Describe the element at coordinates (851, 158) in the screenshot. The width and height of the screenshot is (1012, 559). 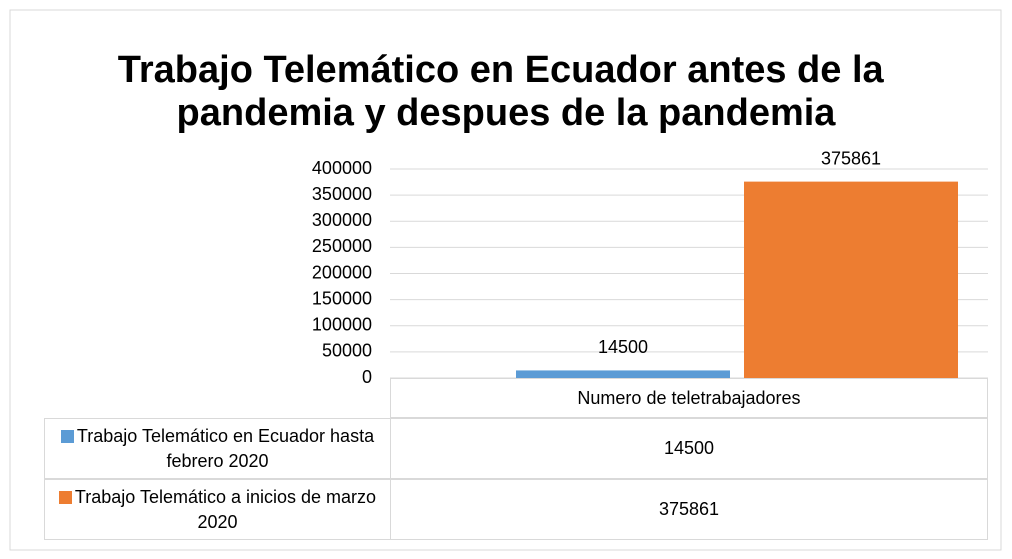
I see `data-label: 375861` at that location.